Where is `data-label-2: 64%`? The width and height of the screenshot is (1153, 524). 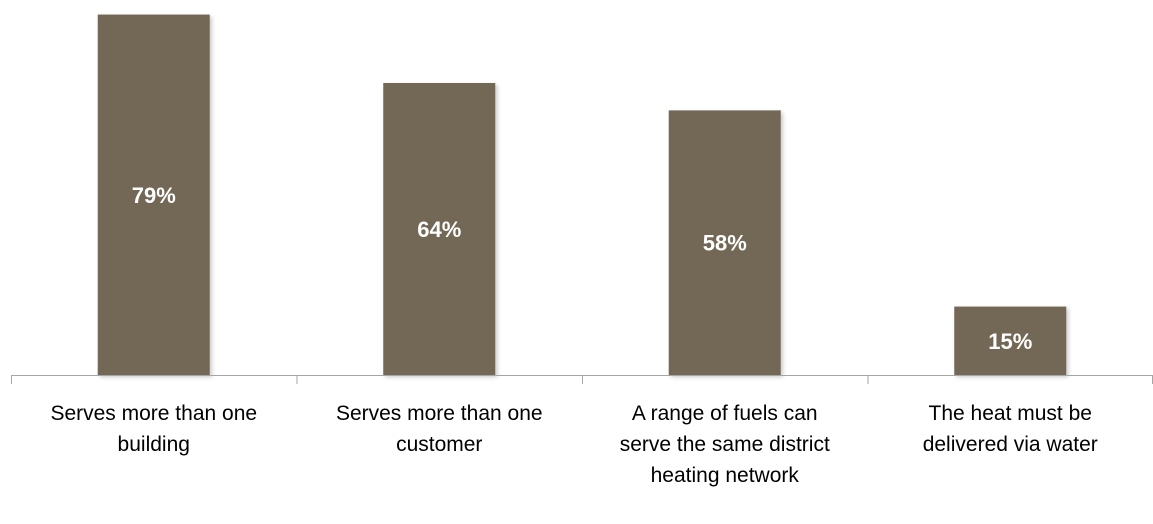 data-label-2: 64% is located at coordinates (439, 229).